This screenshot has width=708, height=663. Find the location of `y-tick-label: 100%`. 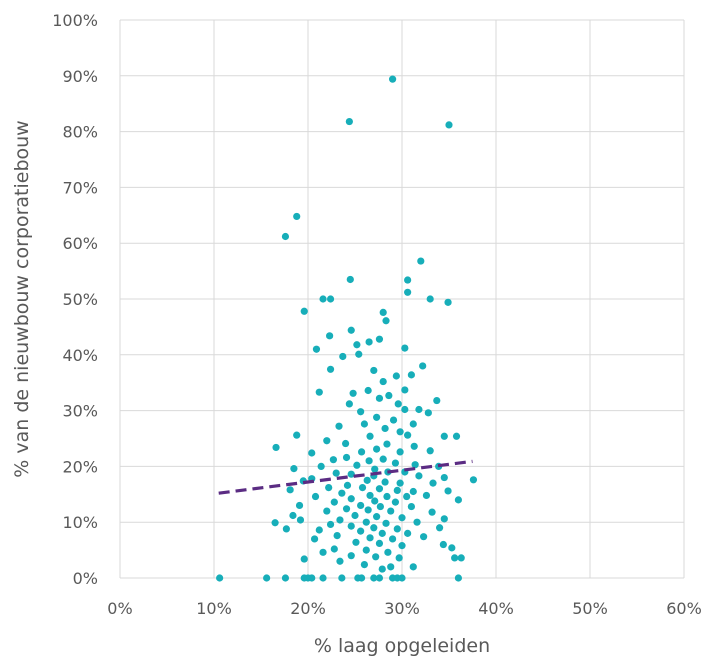

y-tick-label: 100% is located at coordinates (75, 20).